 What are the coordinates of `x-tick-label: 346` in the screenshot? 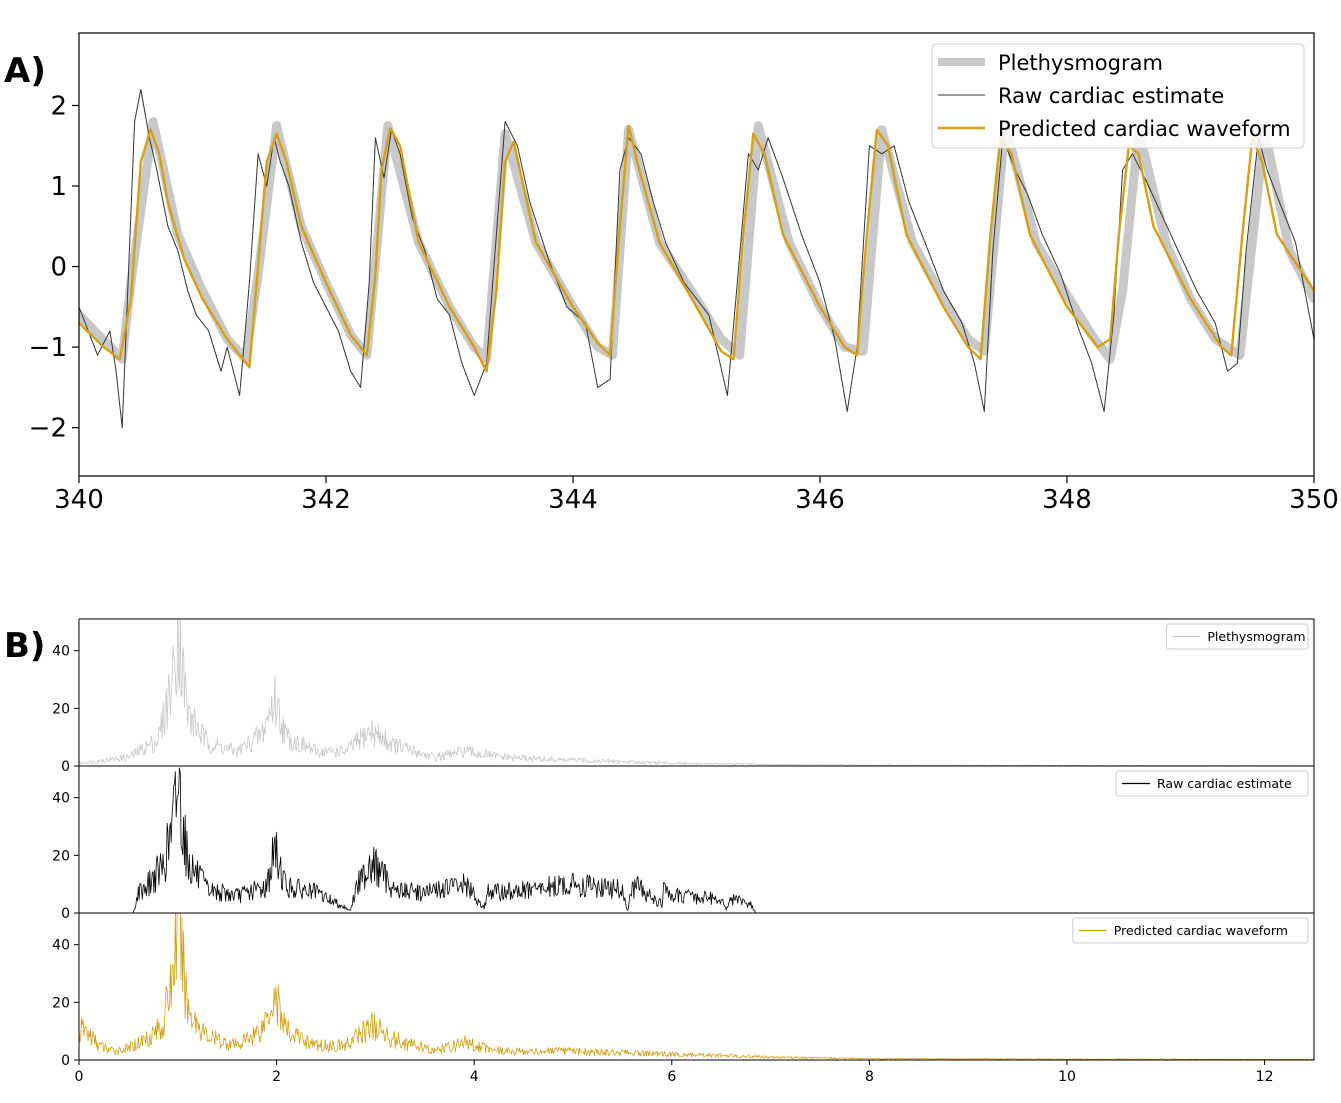 It's located at (820, 500).